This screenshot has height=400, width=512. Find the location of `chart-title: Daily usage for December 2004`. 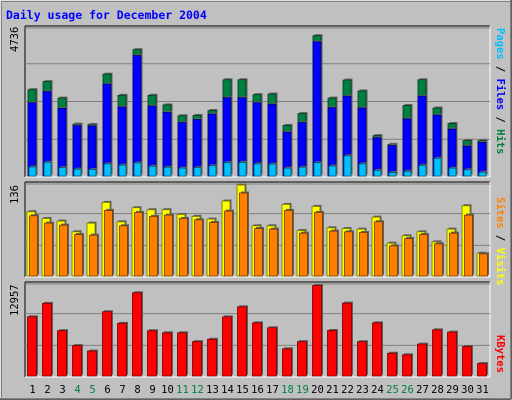

chart-title: Daily usage for December 2004 is located at coordinates (106, 15).